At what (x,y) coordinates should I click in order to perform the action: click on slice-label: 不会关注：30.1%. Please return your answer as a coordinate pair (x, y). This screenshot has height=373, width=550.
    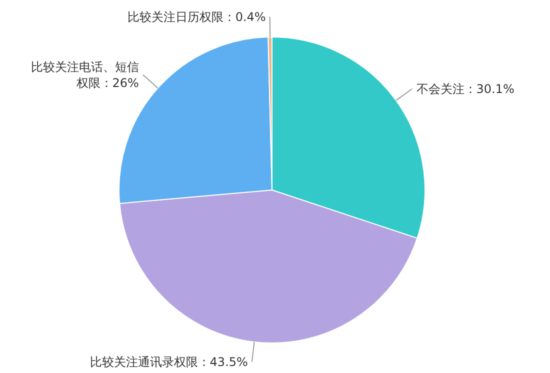
    Looking at the image, I should click on (465, 89).